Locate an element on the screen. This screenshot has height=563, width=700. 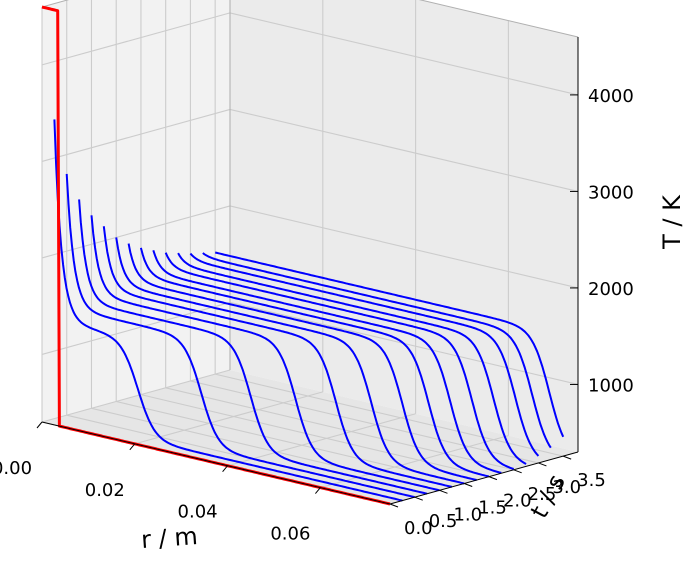
r-tick-label: 0.02 is located at coordinates (105, 490).